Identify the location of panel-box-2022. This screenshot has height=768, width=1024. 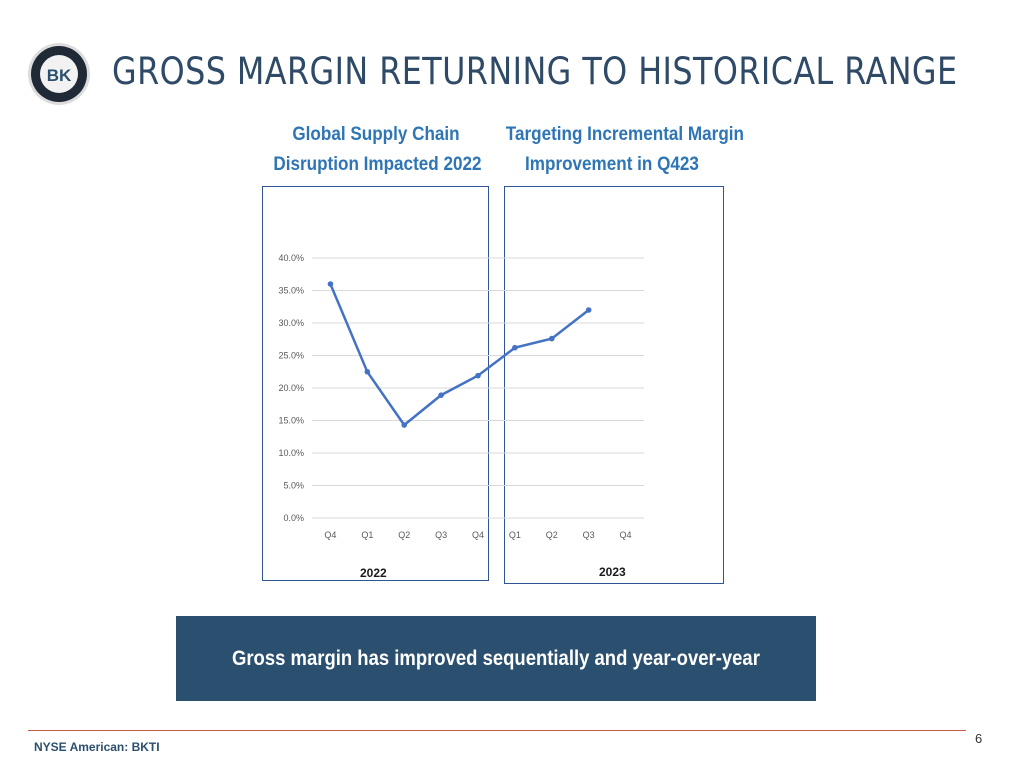
(375, 383).